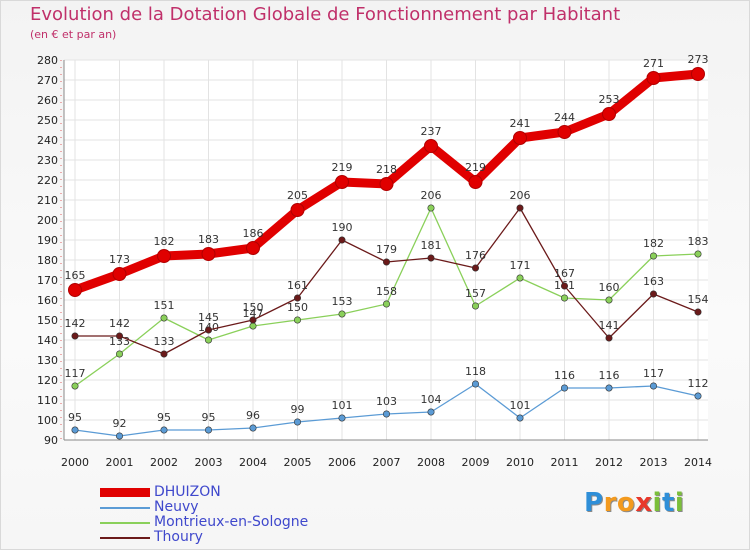  I want to click on data-label-montrieux-en-sologne: 153, so click(342, 301).